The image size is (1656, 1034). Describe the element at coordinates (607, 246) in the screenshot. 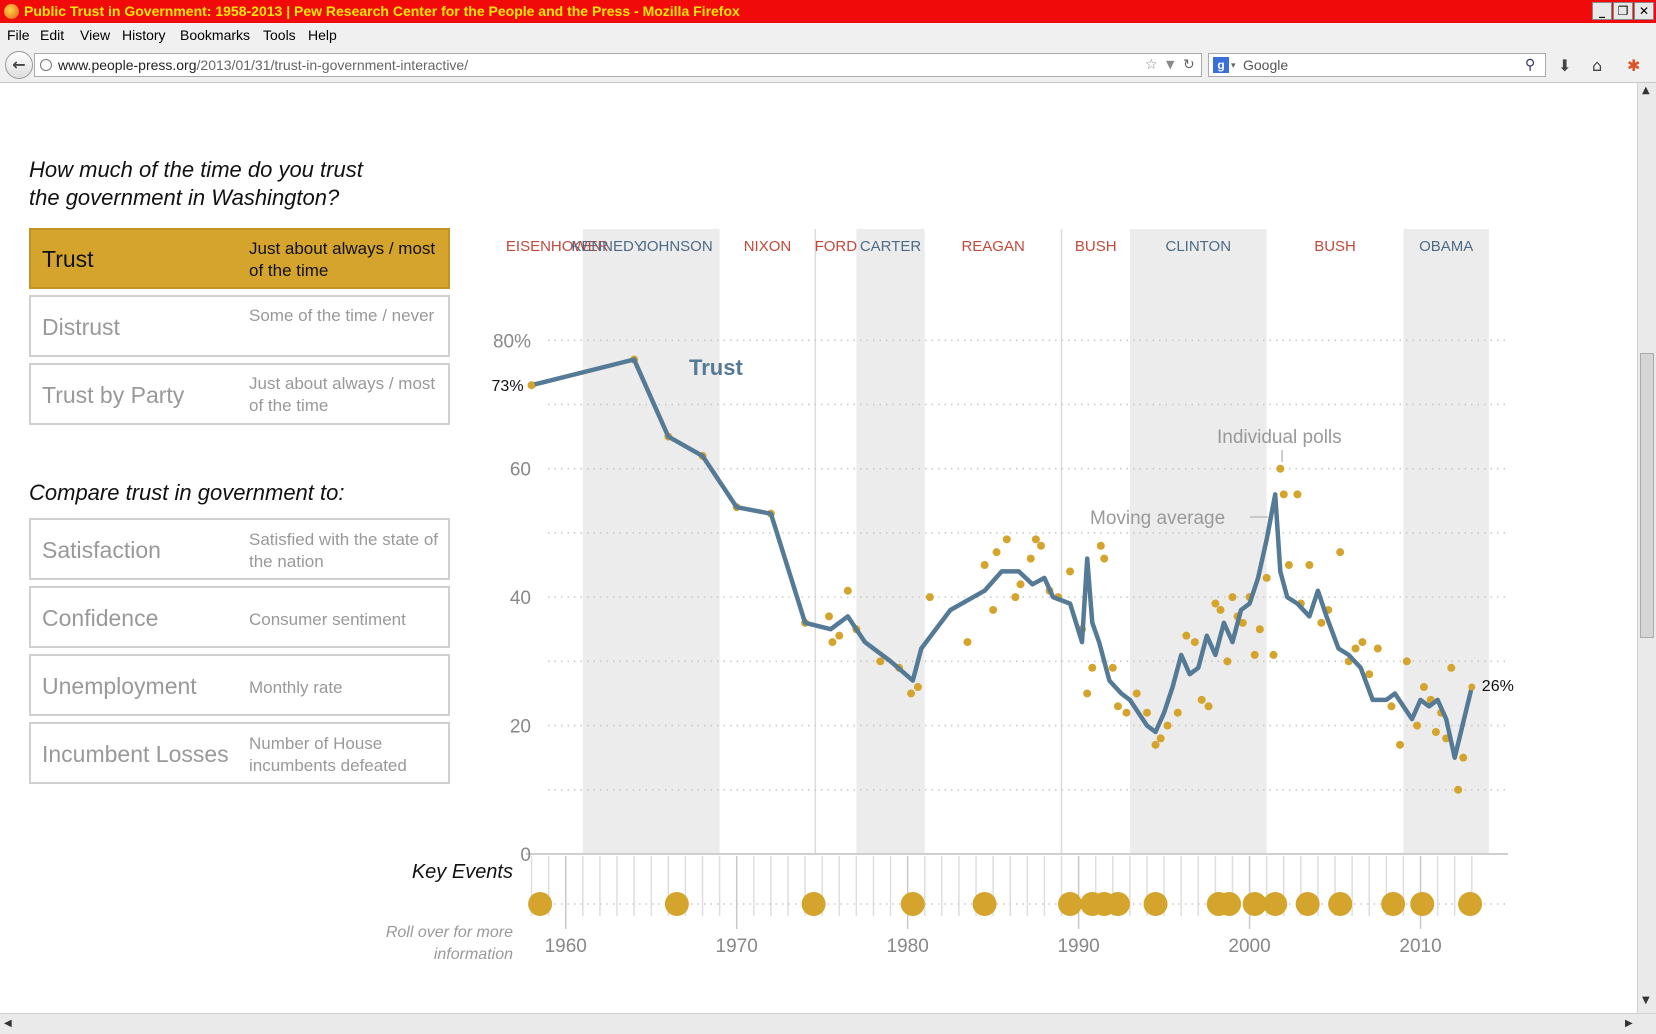

I see `president-label: KENNEDY` at that location.